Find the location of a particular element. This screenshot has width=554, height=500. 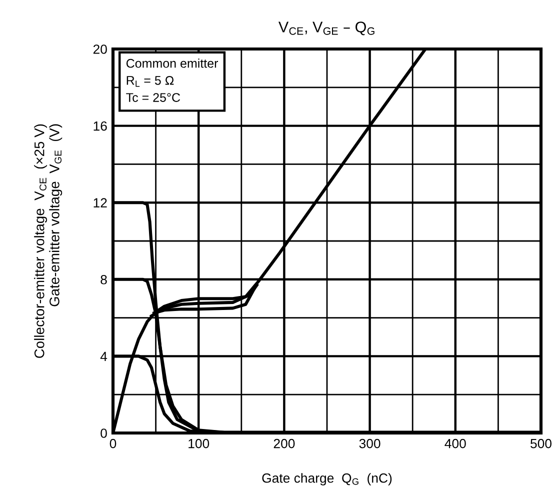

y-tick-label: 0 is located at coordinates (103, 433).